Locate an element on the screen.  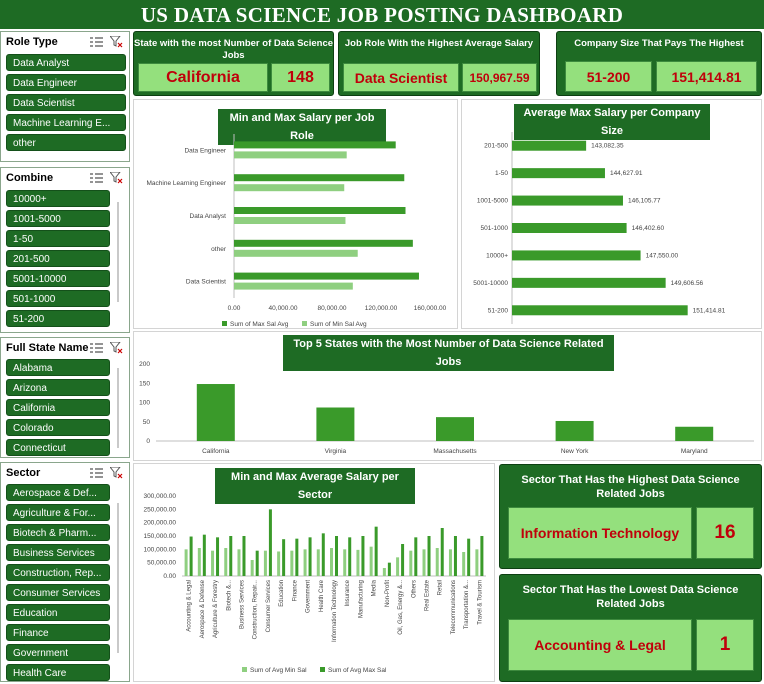
state-item: Colorado is located at coordinates (58, 427).